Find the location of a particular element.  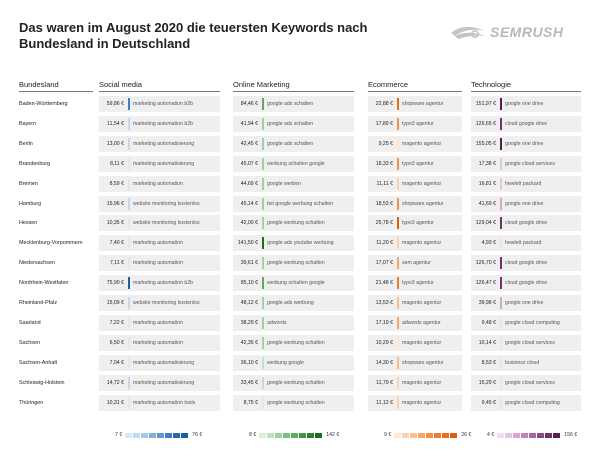

keyword-label: google cloud computing is located at coordinates (532, 322).